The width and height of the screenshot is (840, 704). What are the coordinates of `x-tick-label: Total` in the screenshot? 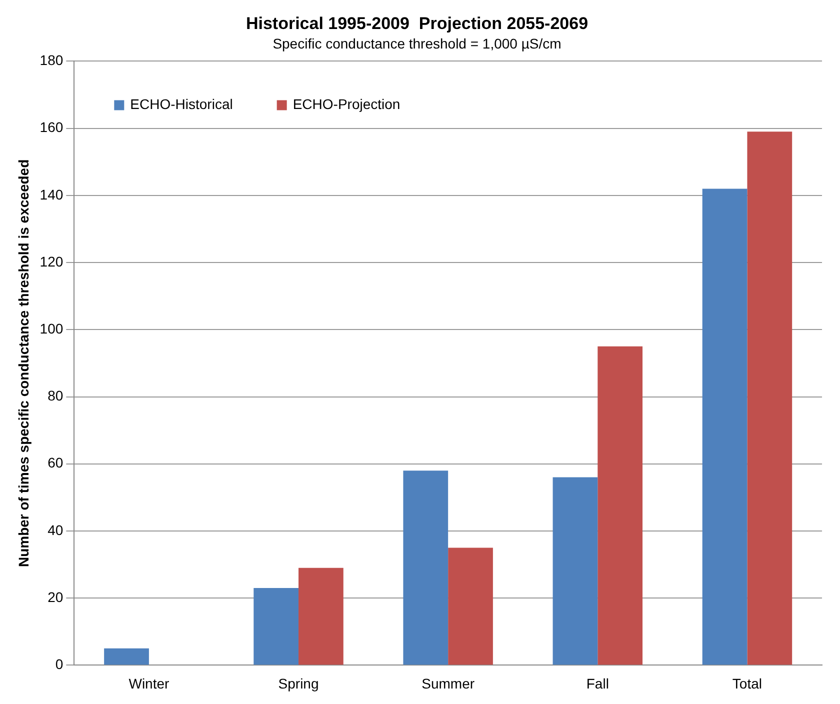 It's located at (747, 683).